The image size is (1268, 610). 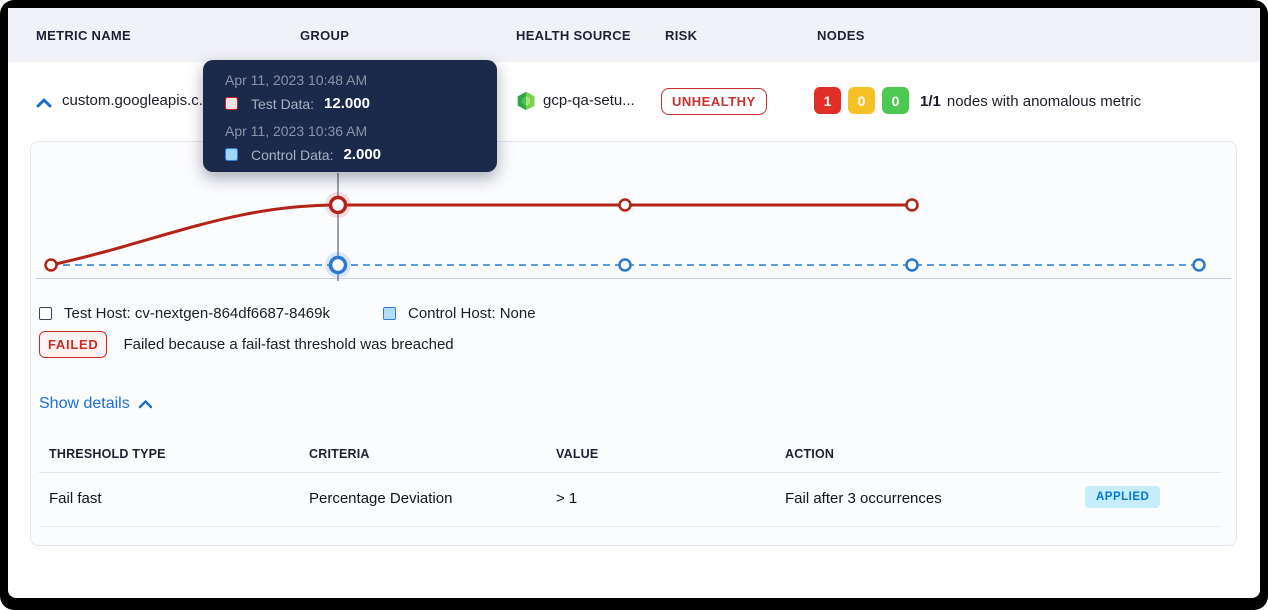 What do you see at coordinates (930, 101) in the screenshot?
I see `nodes-summary-ratio: 1/1` at bounding box center [930, 101].